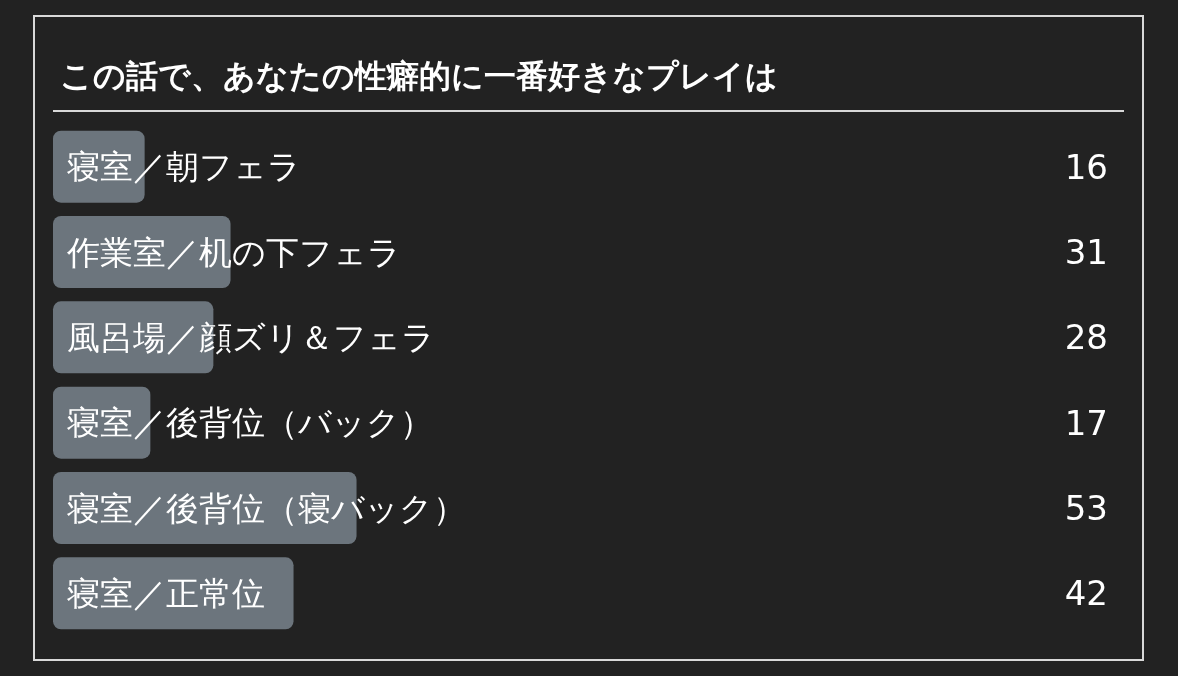  I want to click on y-tick-label: 寝室／正常位, so click(166, 593).